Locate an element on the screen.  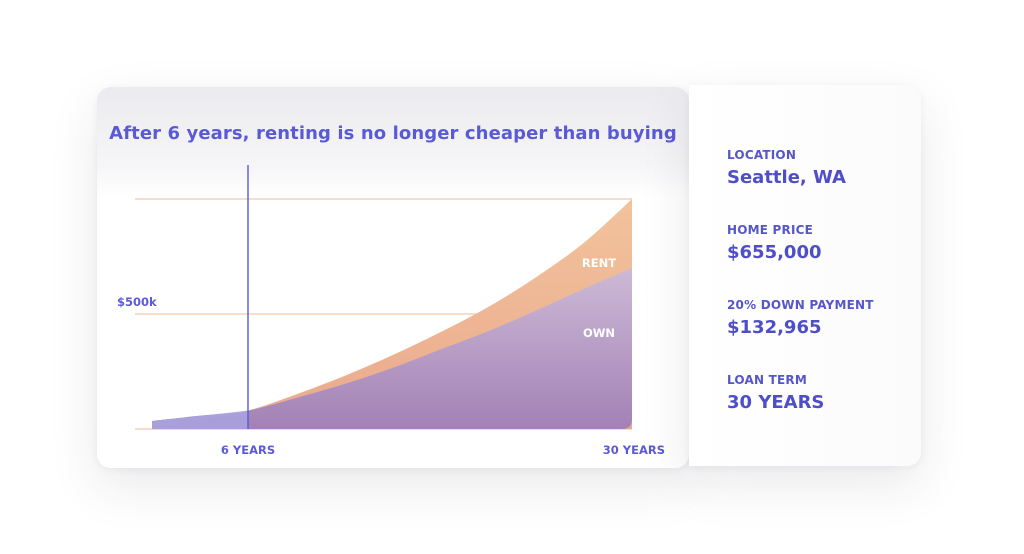
info-home-price-value: $655,000 is located at coordinates (774, 252).